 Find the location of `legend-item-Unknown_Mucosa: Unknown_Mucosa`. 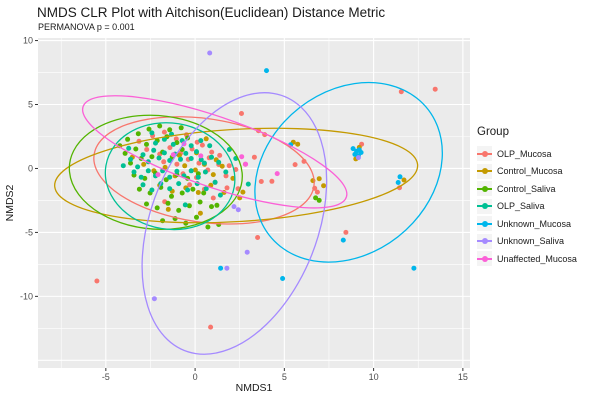

legend-item-Unknown_Mucosa: Unknown_Mucosa is located at coordinates (527, 224).